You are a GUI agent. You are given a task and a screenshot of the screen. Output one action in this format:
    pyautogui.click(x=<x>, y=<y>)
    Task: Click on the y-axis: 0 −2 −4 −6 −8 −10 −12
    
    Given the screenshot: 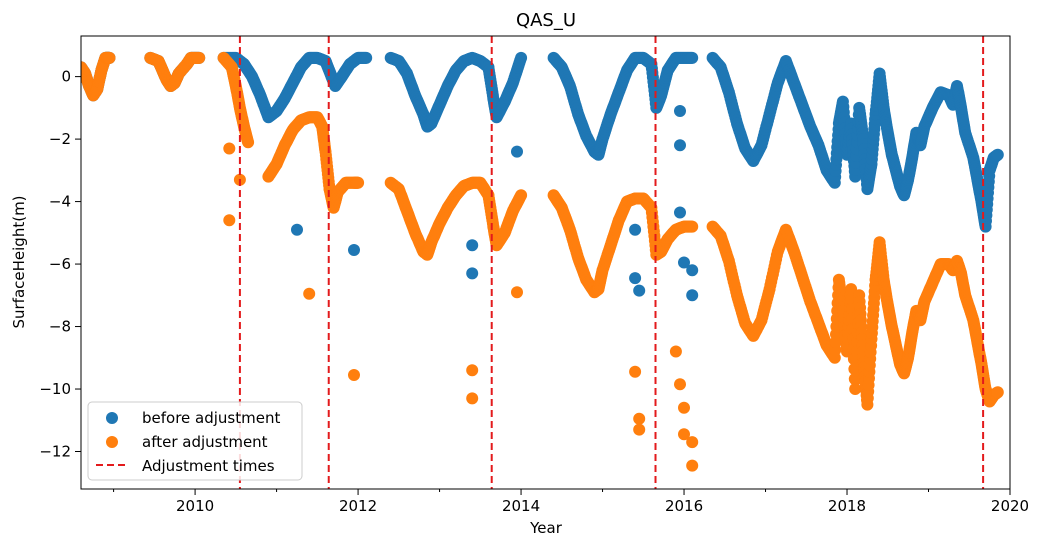 What is the action you would take?
    pyautogui.click(x=60, y=264)
    